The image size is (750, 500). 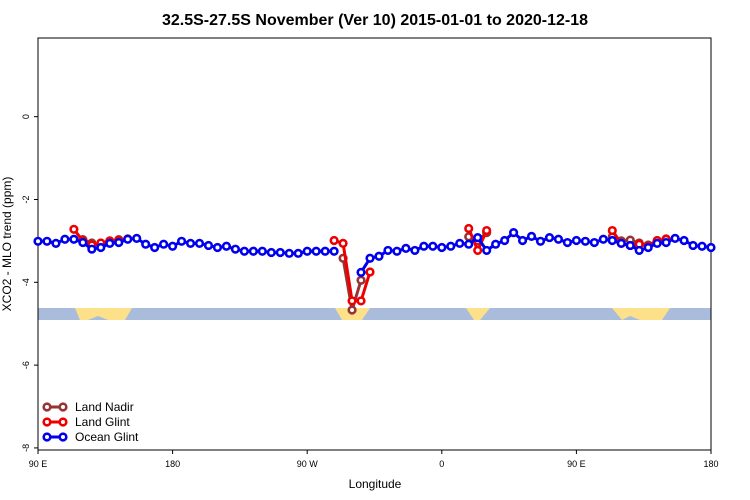 What do you see at coordinates (102, 422) in the screenshot?
I see `legend-label: Land Glint` at bounding box center [102, 422].